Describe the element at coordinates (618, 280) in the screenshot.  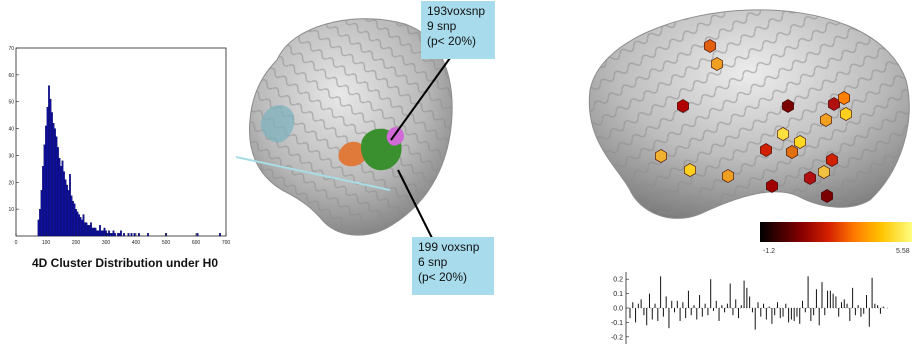
I see `snp-ytick-label: 0.2` at that location.